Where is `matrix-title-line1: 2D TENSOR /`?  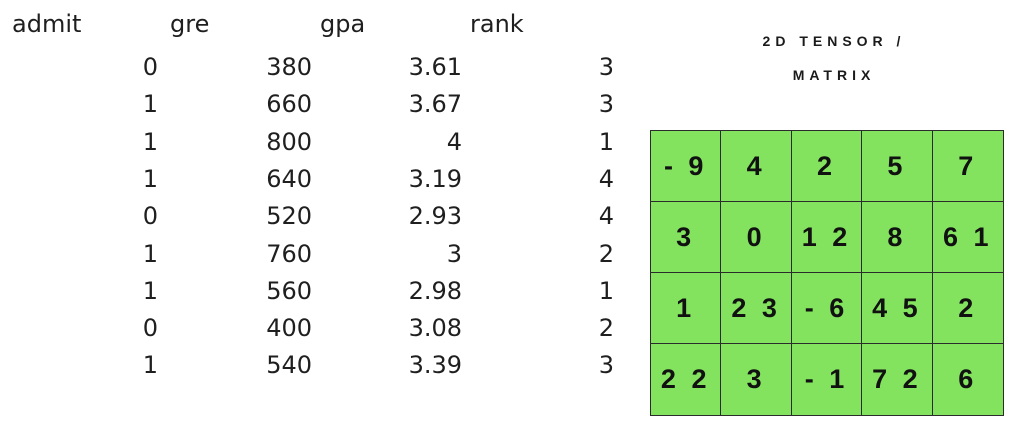
matrix-title-line1: 2D TENSOR / is located at coordinates (834, 41).